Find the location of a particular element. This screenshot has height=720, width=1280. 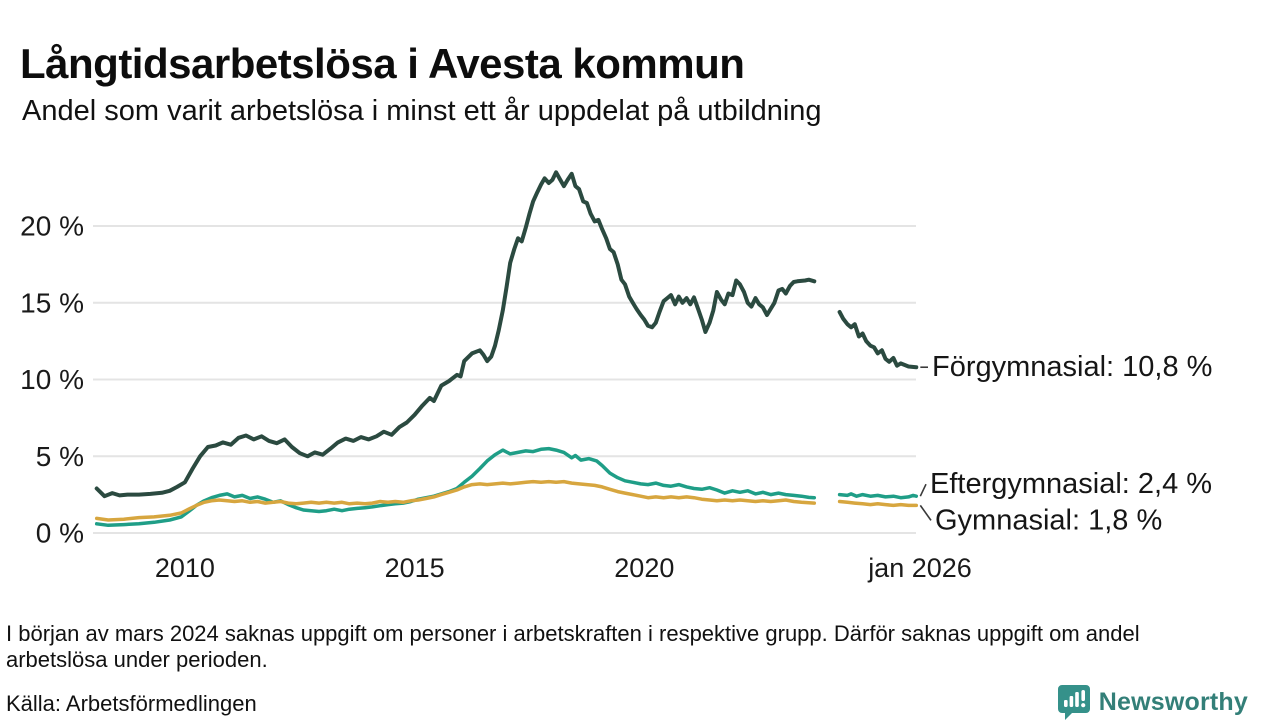

newsworthy-pin-icon is located at coordinates (1073, 702).